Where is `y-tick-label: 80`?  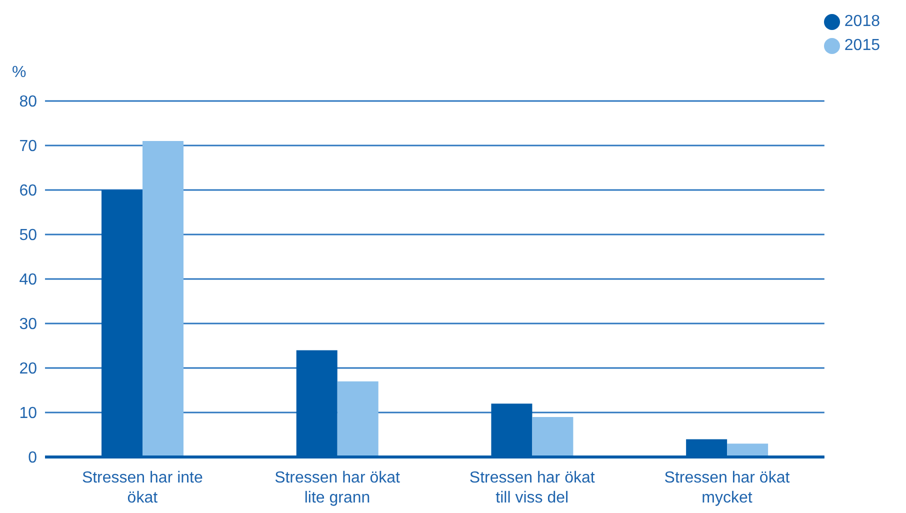 y-tick-label: 80 is located at coordinates (28, 102).